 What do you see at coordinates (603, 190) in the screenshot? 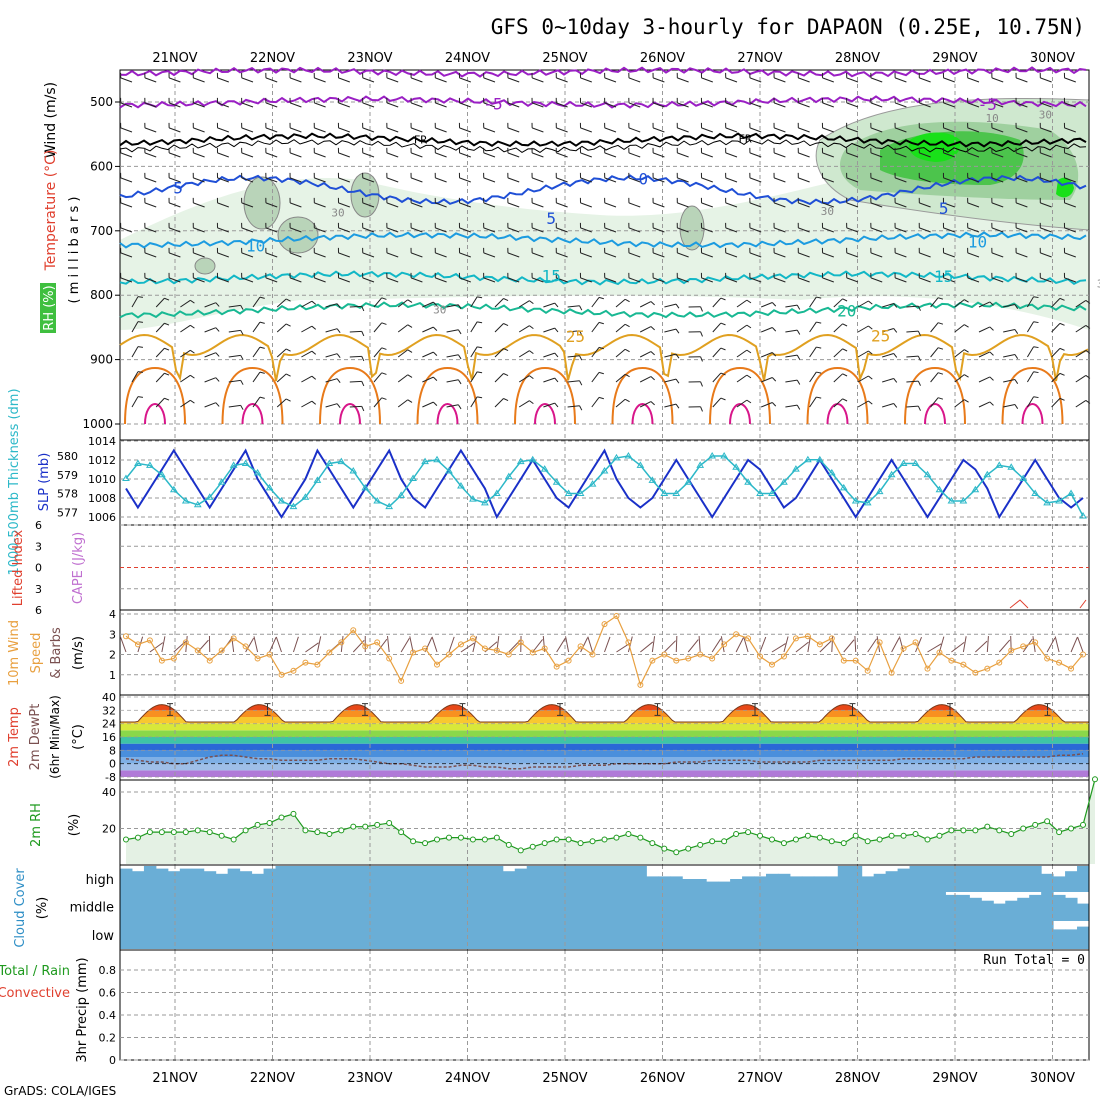
I see `temperature-contour` at bounding box center [603, 190].